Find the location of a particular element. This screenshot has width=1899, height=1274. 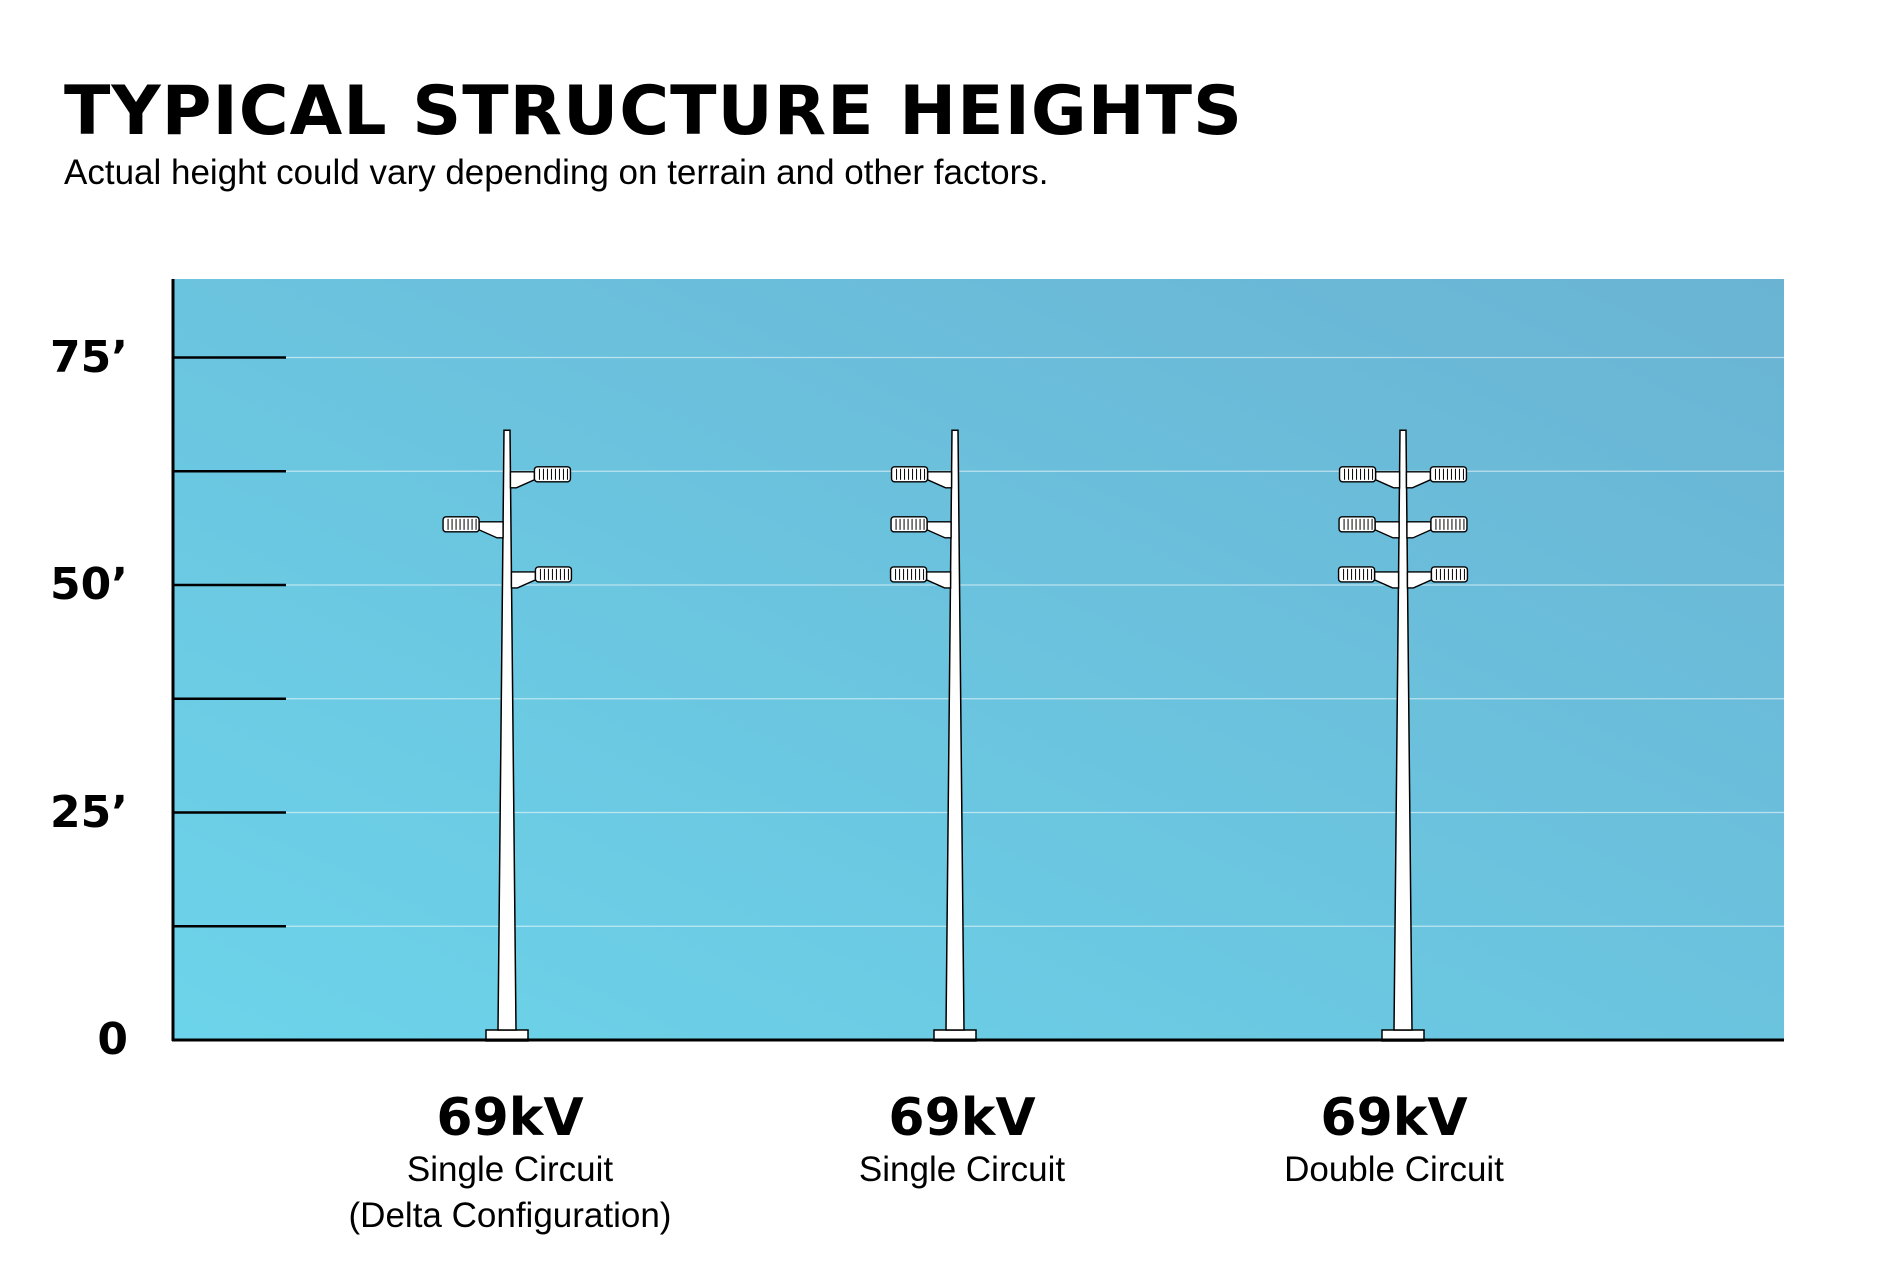

structure-description: Single Circuit is located at coordinates (962, 1170).